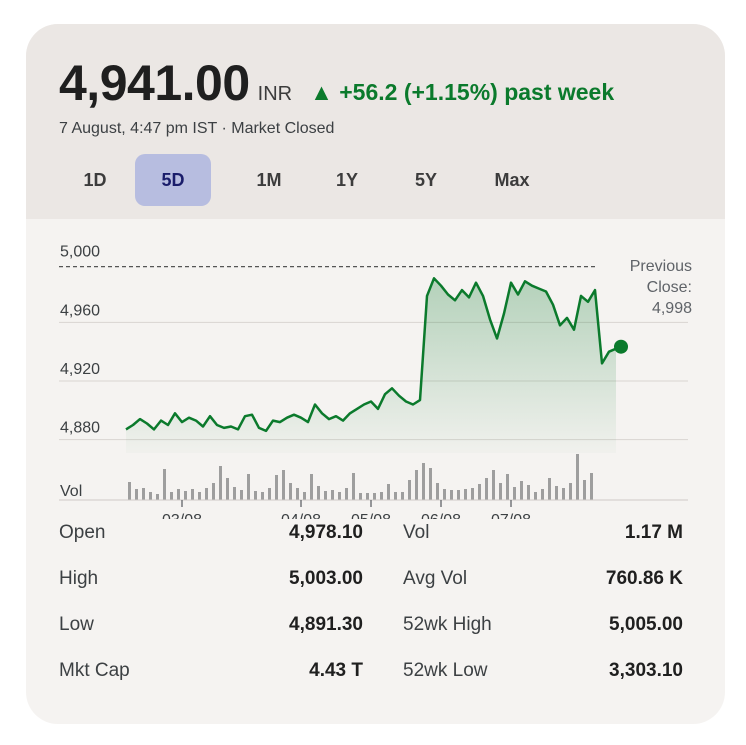 Image resolution: width=746 pixels, height=745 pixels. What do you see at coordinates (76, 624) in the screenshot?
I see `stat-label-low: Low` at bounding box center [76, 624].